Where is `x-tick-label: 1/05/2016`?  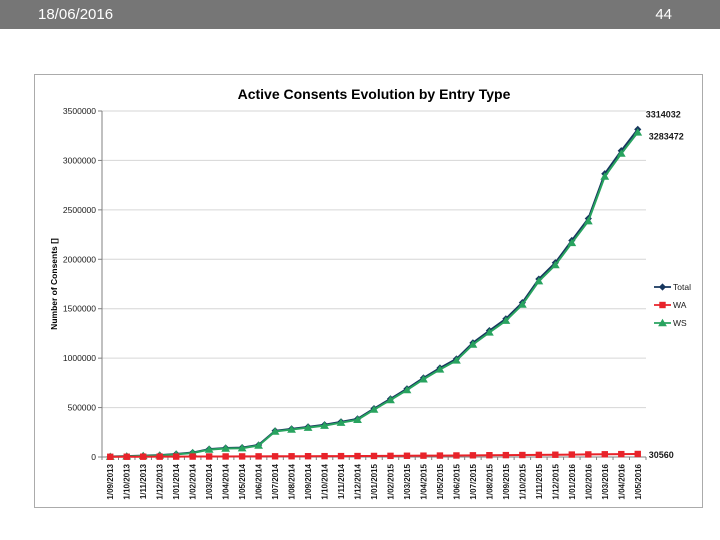 x-tick-label: 1/05/2016 is located at coordinates (638, 481).